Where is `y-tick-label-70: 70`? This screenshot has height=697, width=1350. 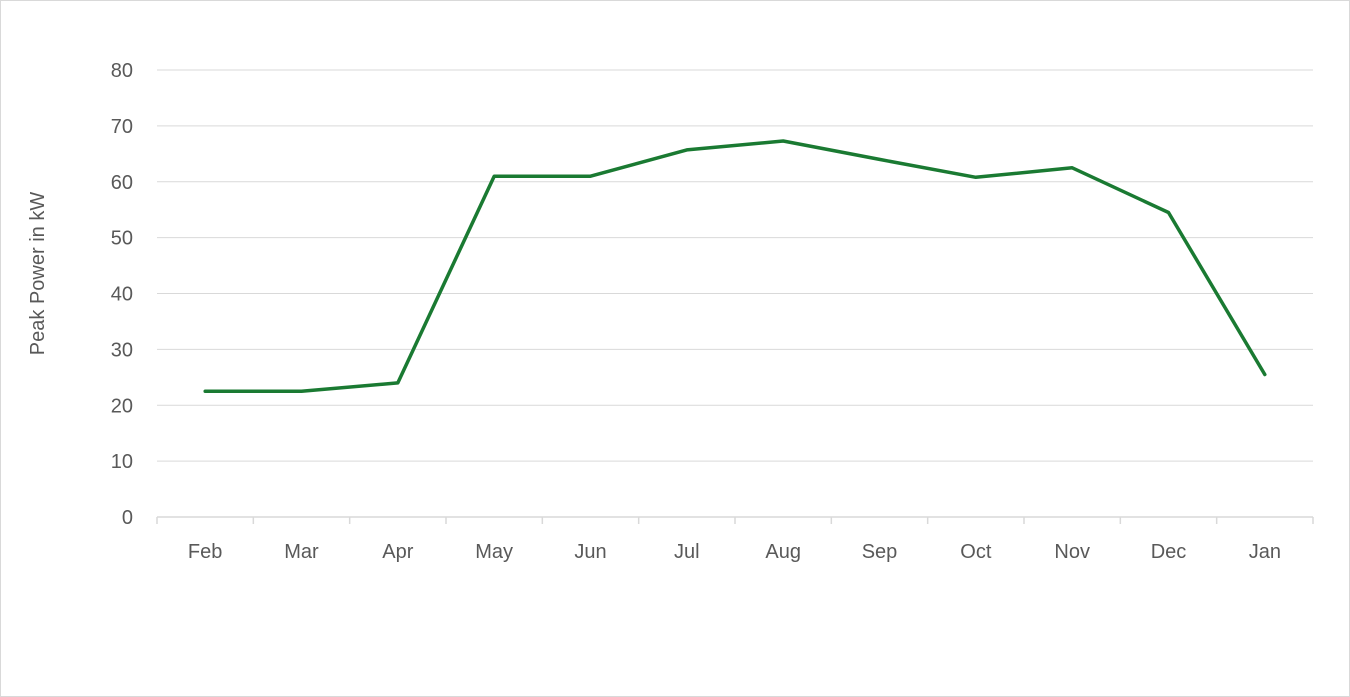 y-tick-label-70: 70 is located at coordinates (122, 127).